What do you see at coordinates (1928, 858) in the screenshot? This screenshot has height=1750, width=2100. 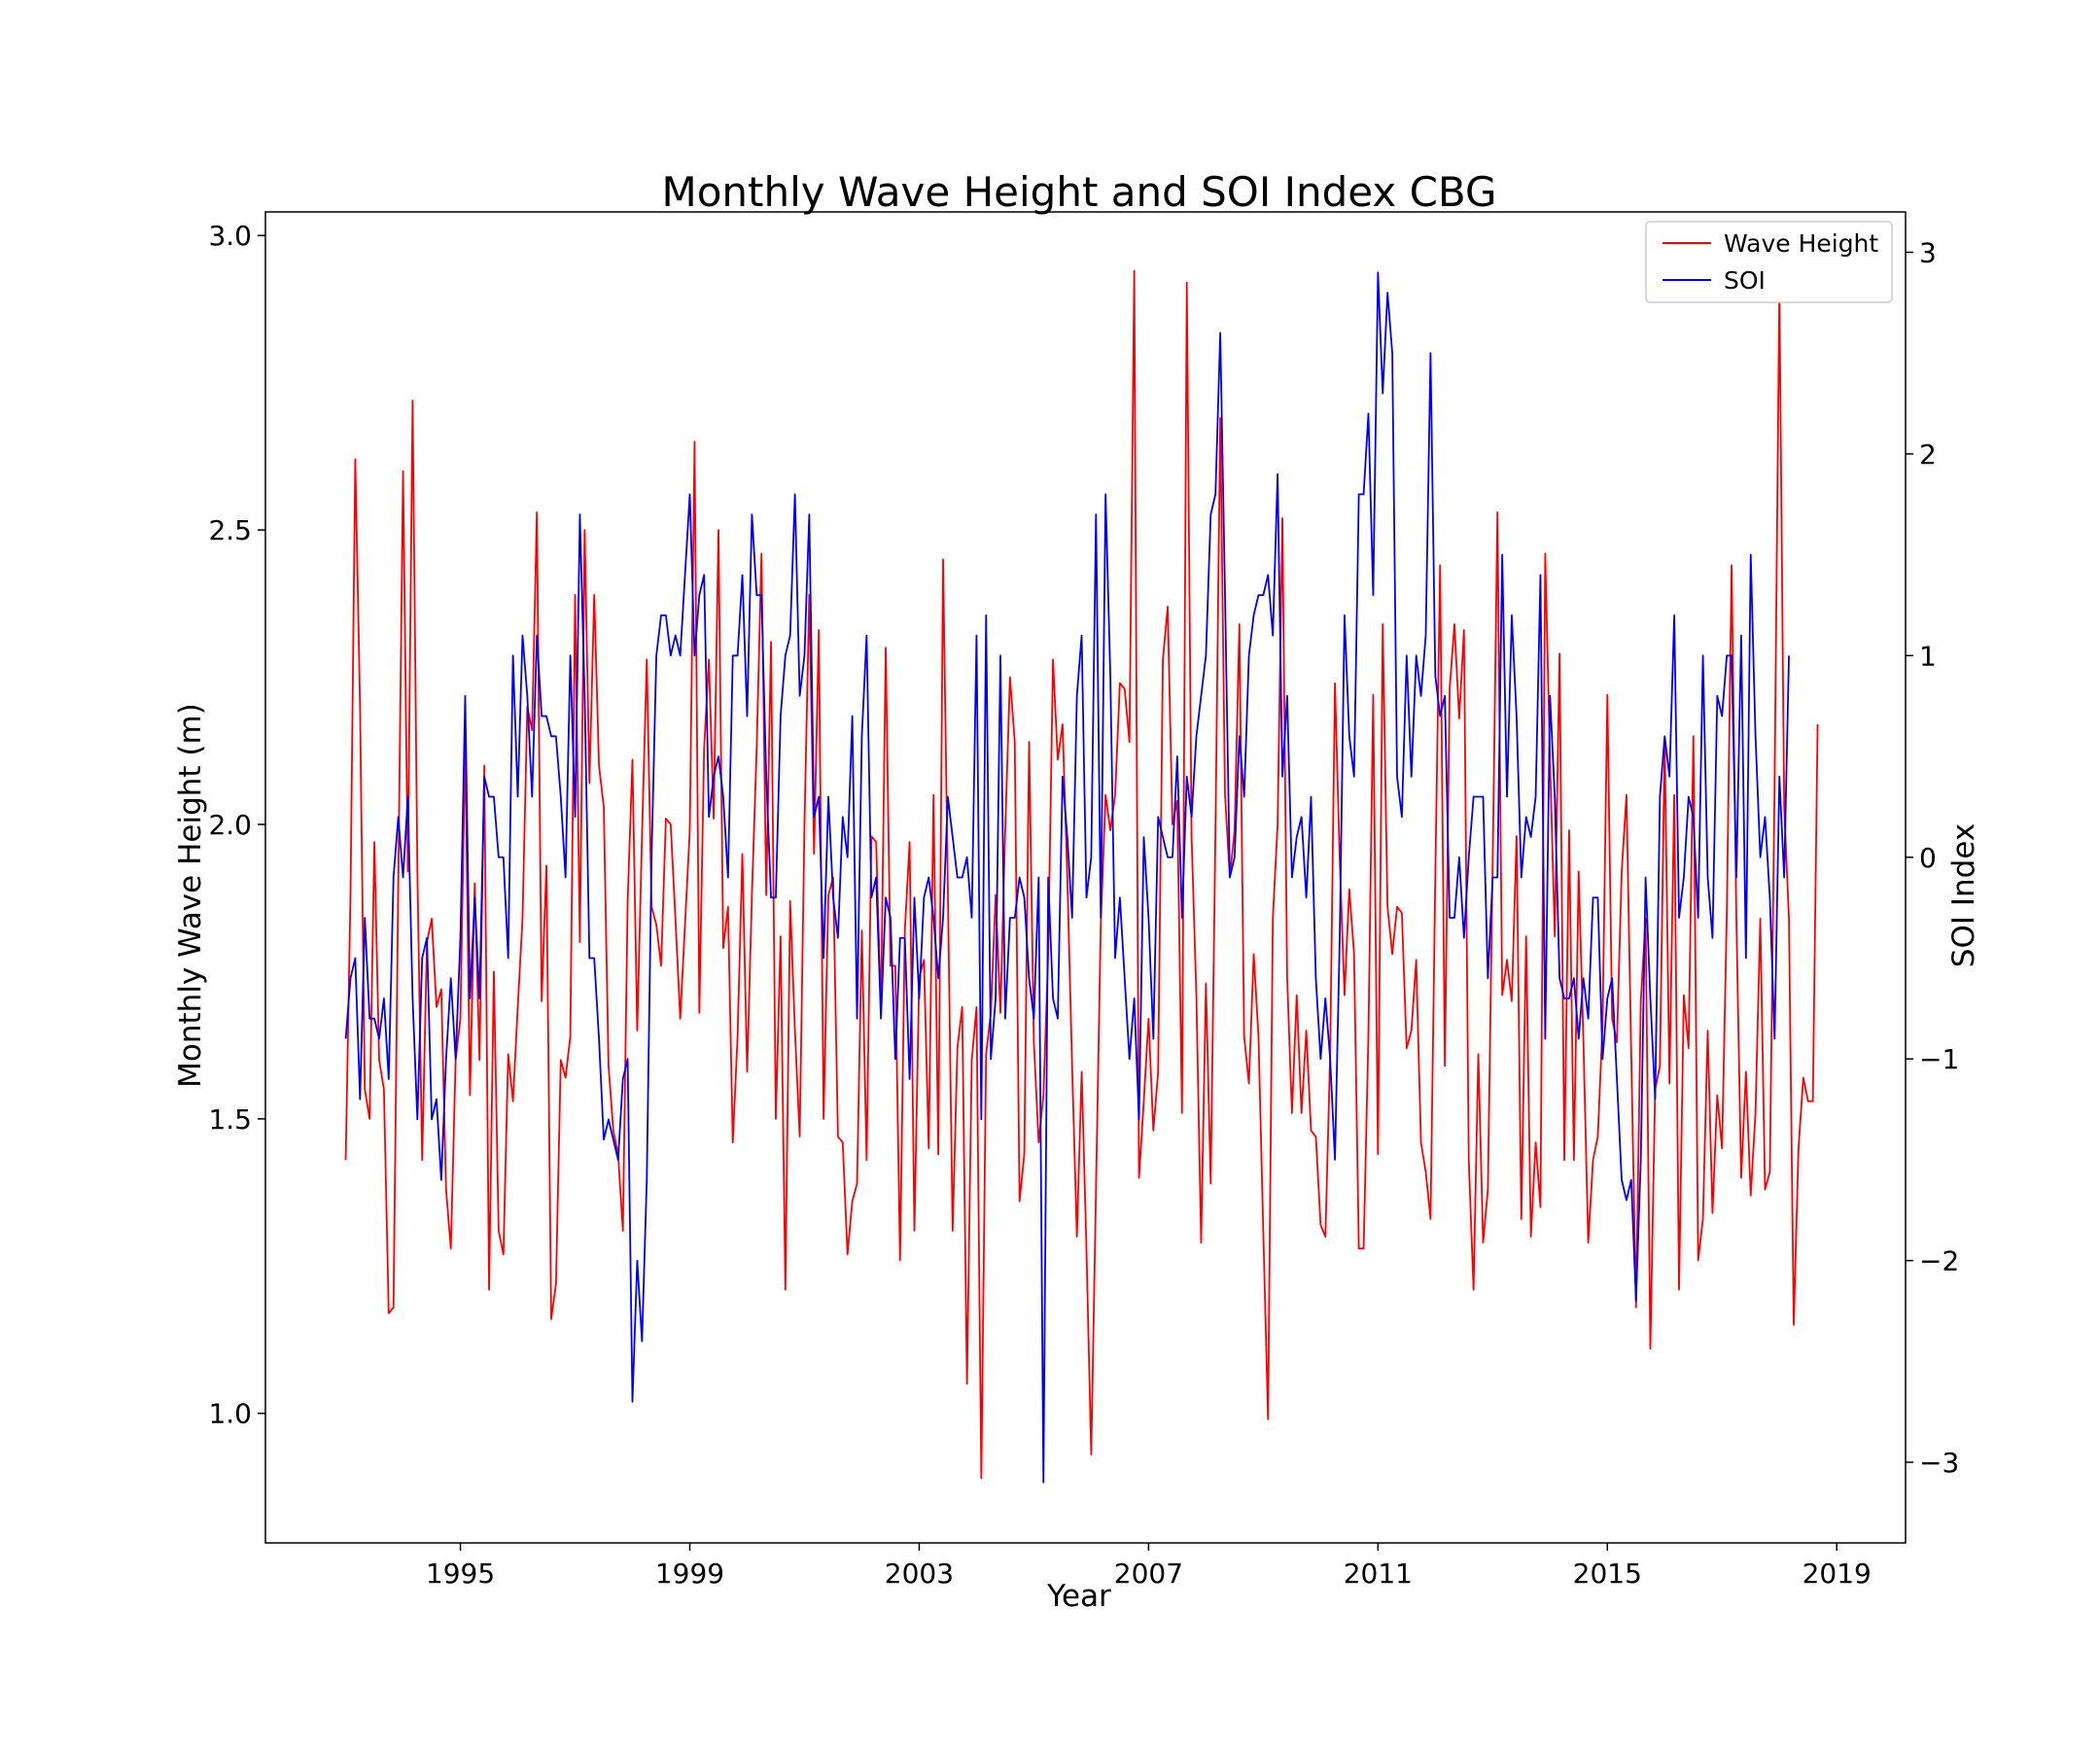 I see `y2-tick-label: 0` at bounding box center [1928, 858].